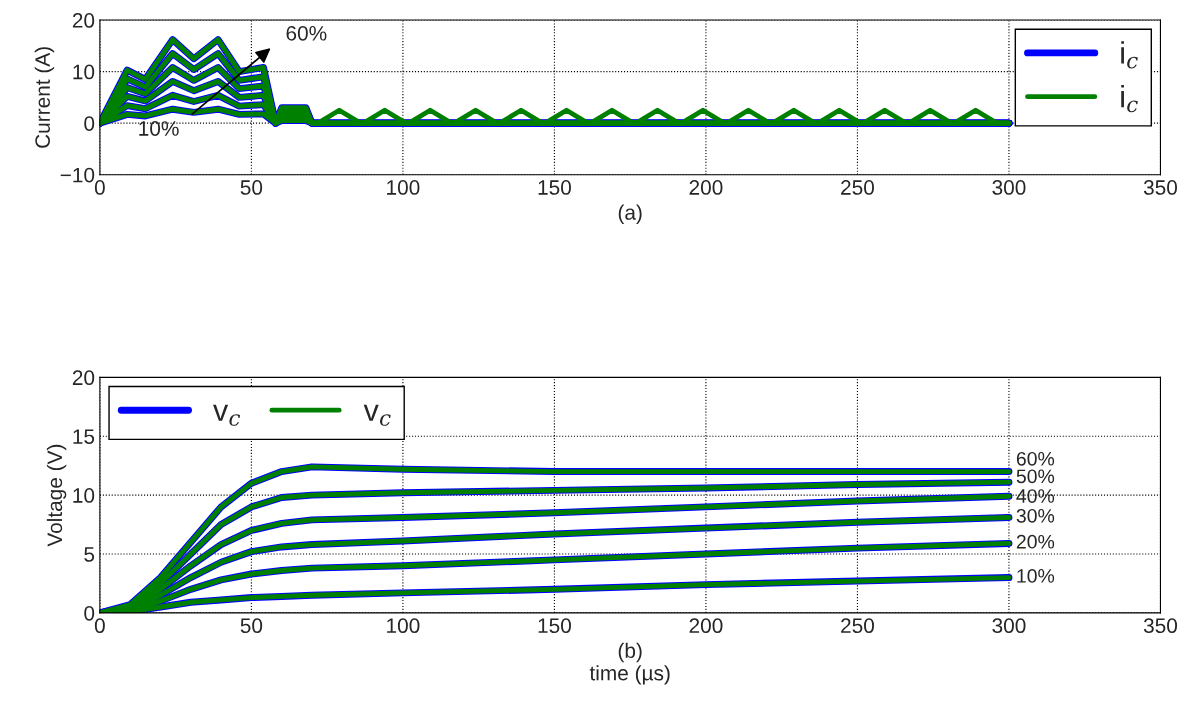 The image size is (1189, 716). Describe the element at coordinates (1035, 476) in the screenshot. I see `annotation: 50%` at that location.